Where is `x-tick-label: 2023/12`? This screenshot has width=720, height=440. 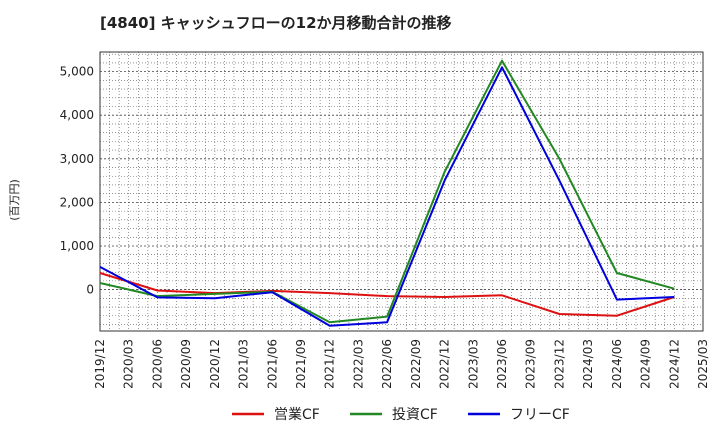 x-tick-label: 2023/12 is located at coordinates (559, 364).